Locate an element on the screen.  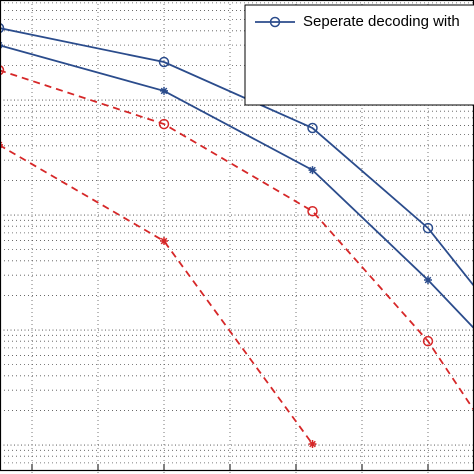
legend-marker is located at coordinates (275, 22).